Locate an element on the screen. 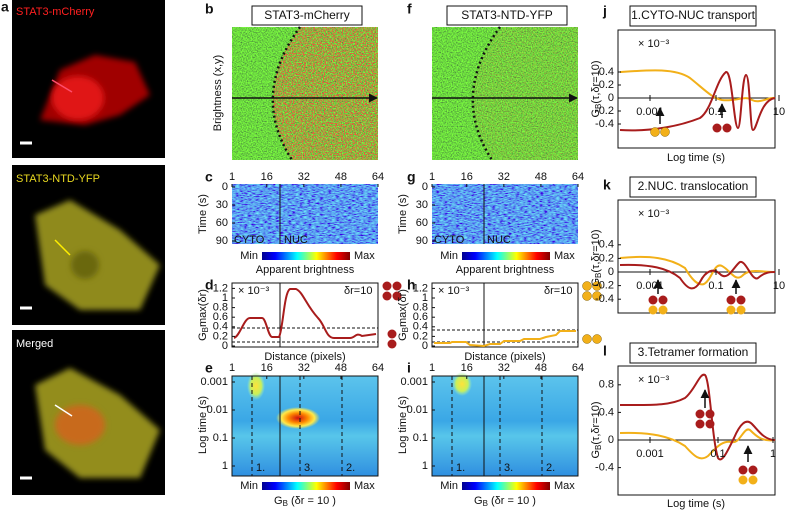 The image size is (788, 511). colorbar-min: Min is located at coordinates (449, 256).